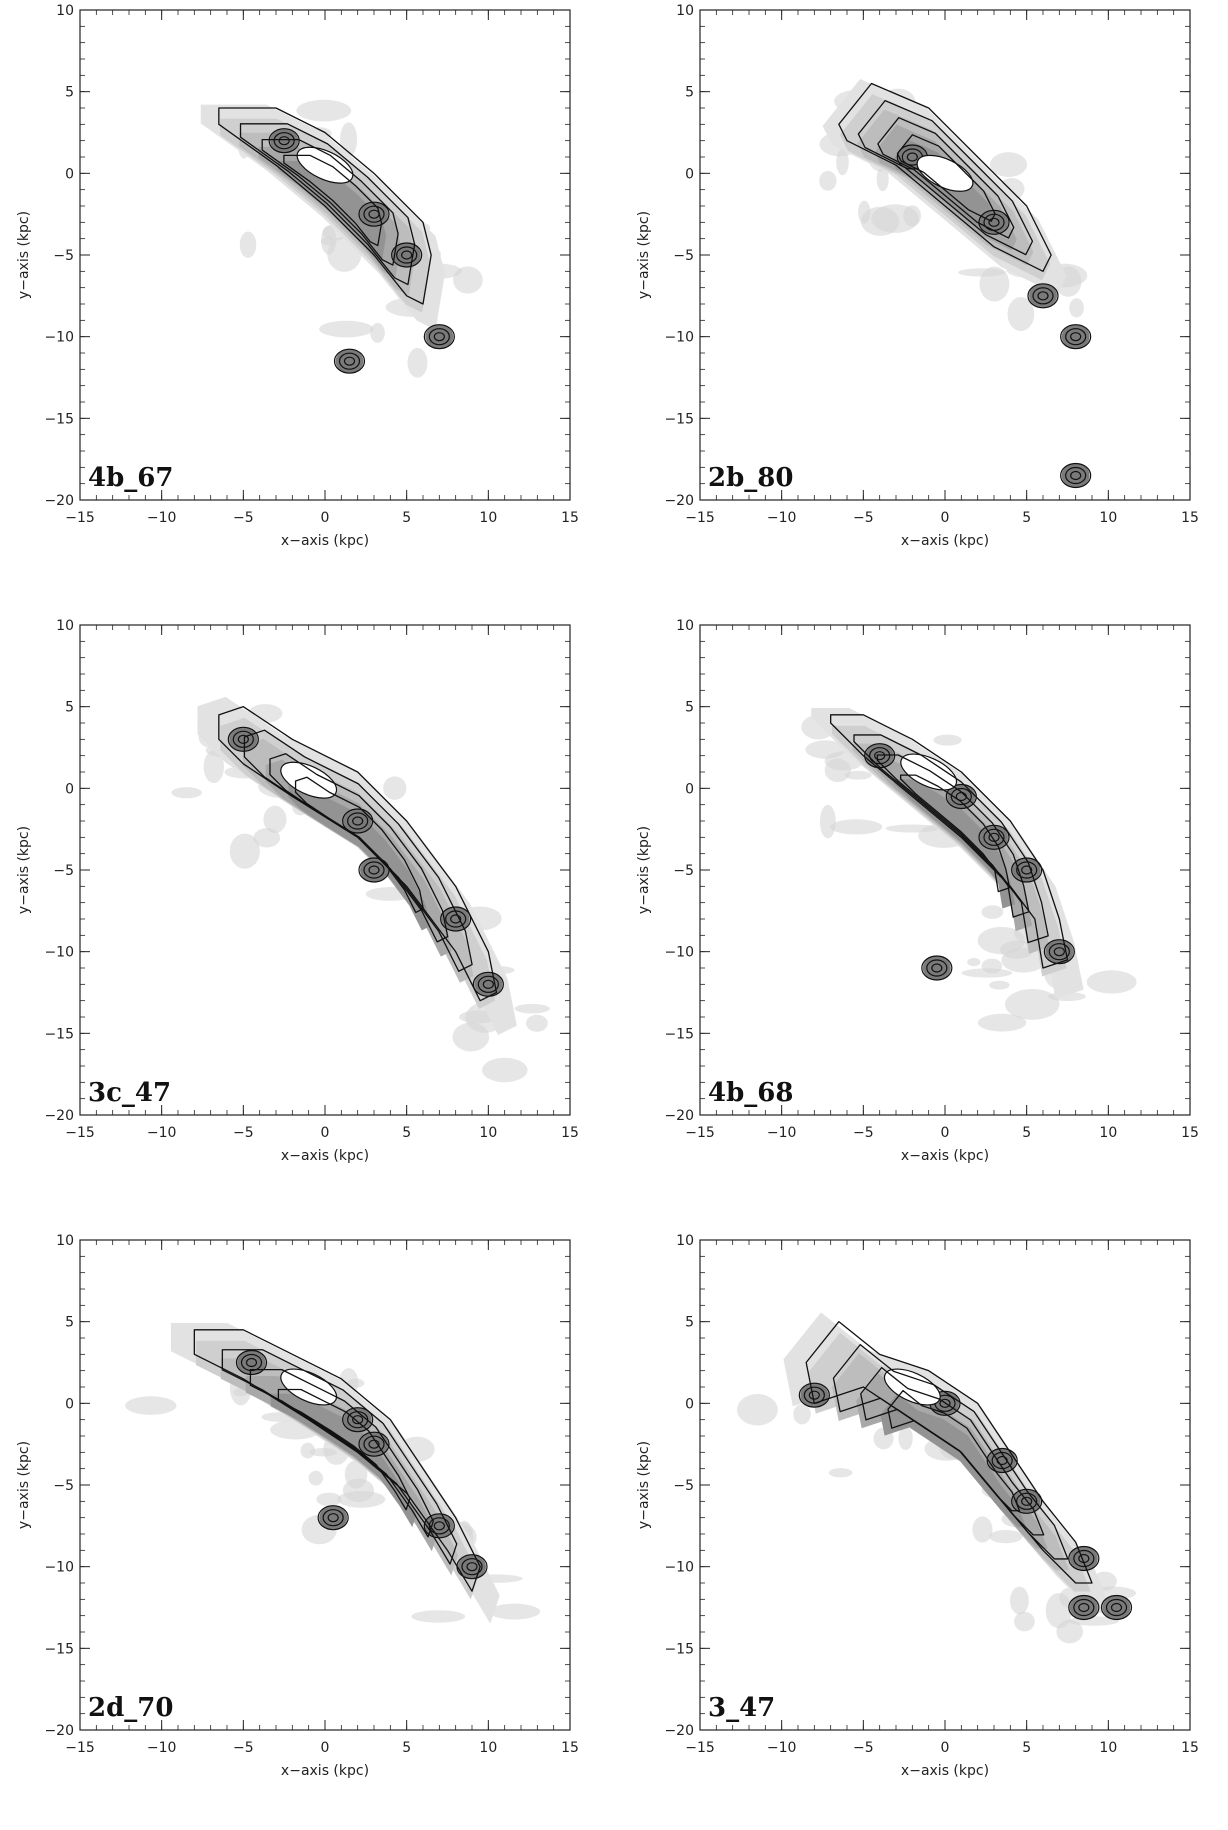  Describe the element at coordinates (130, 478) in the screenshot. I see `panel-label: 4b_67` at that location.